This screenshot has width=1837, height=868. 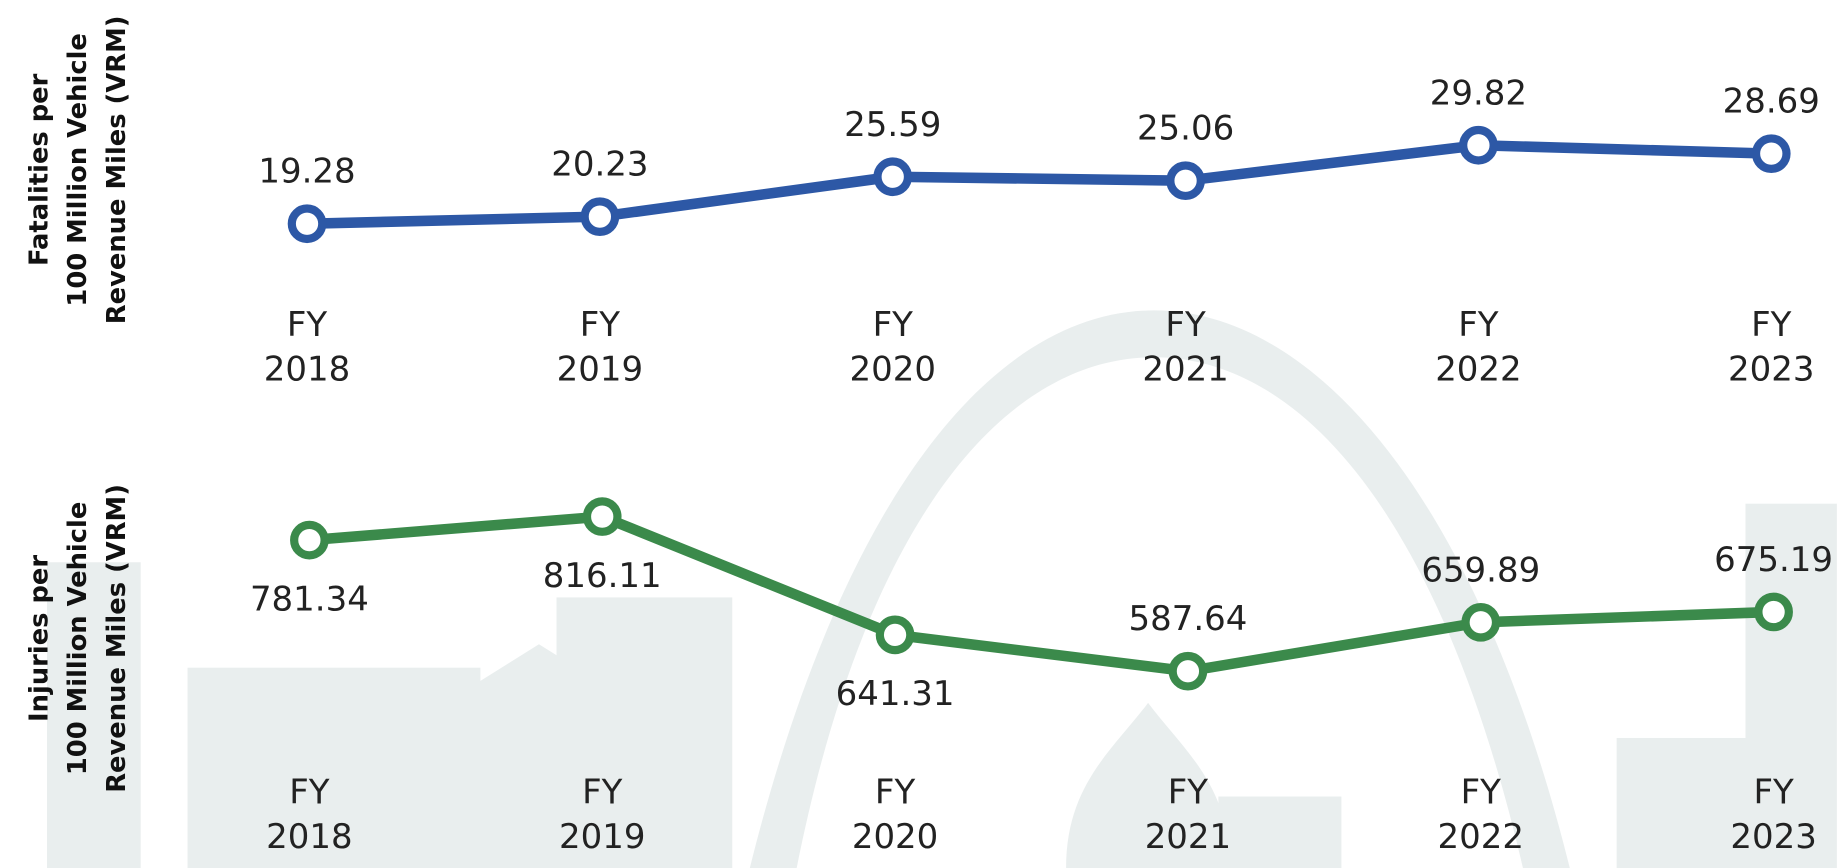 I want to click on data-label: 20.23, so click(x=599, y=165).